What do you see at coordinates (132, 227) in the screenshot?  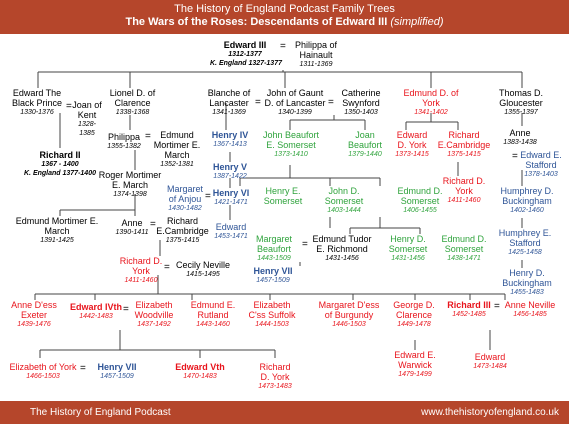 I see `person-anne-mortimer: Anne 1390-1411` at bounding box center [132, 227].